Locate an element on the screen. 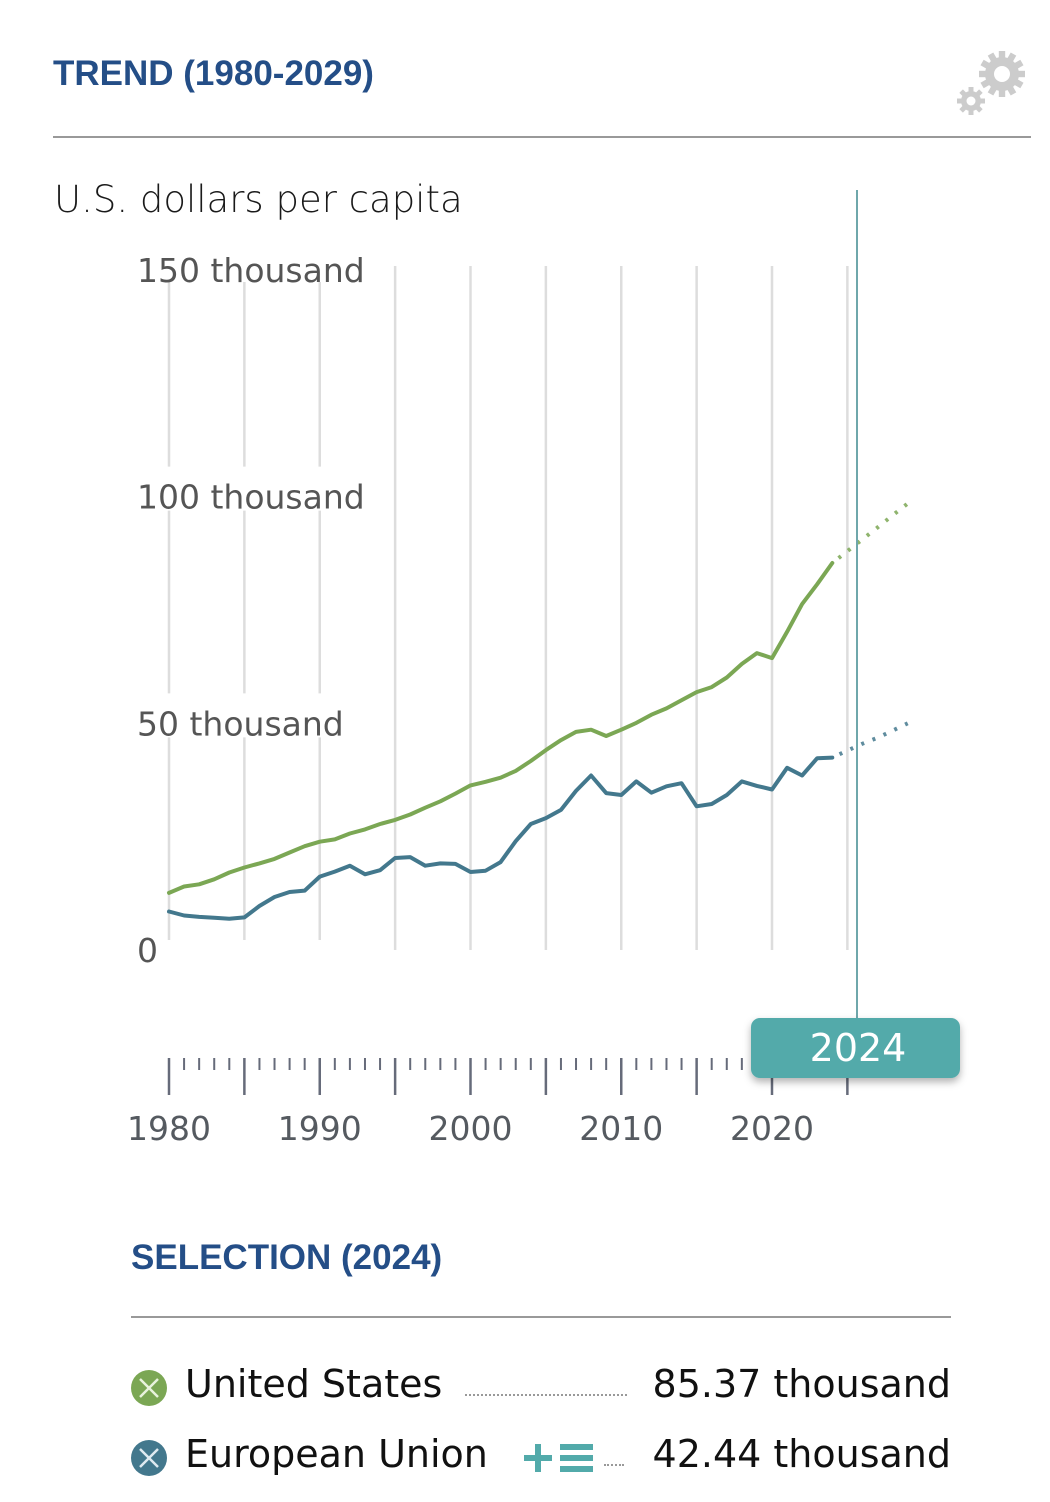  y-tick-label: 100 thousand is located at coordinates (251, 497).